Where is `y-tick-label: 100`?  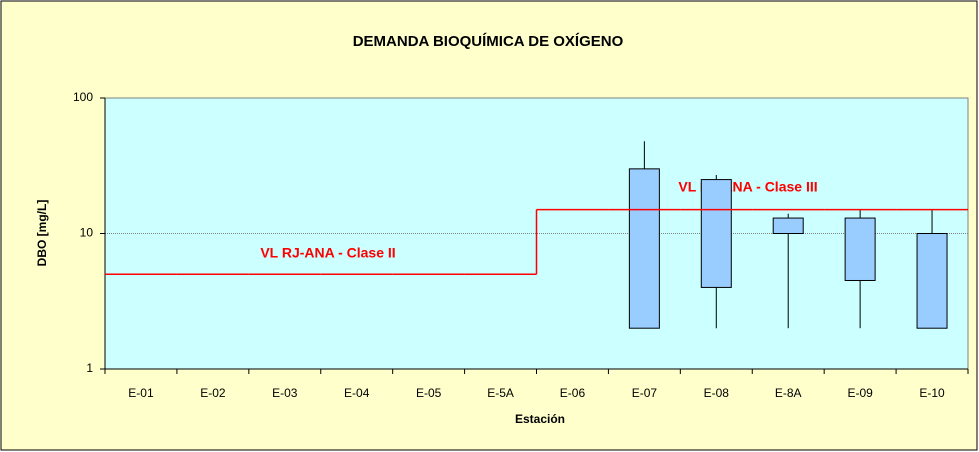
y-tick-label: 100 is located at coordinates (83, 97).